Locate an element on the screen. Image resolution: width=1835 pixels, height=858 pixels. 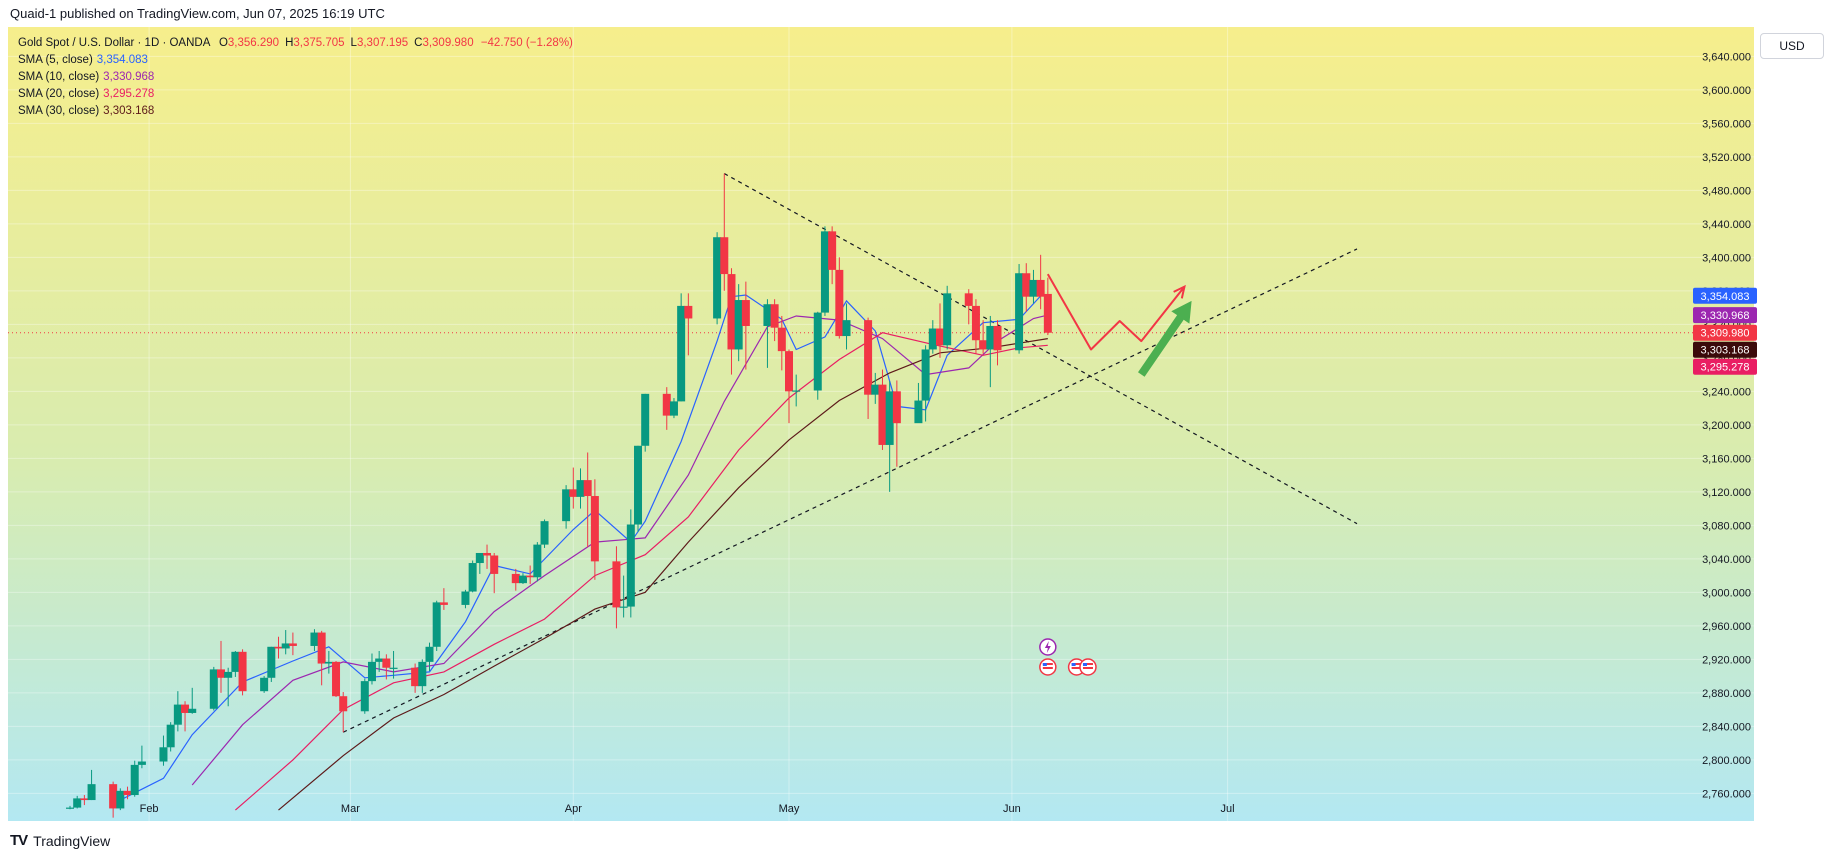
price-badge: 3,309.980 is located at coordinates (1725, 332).